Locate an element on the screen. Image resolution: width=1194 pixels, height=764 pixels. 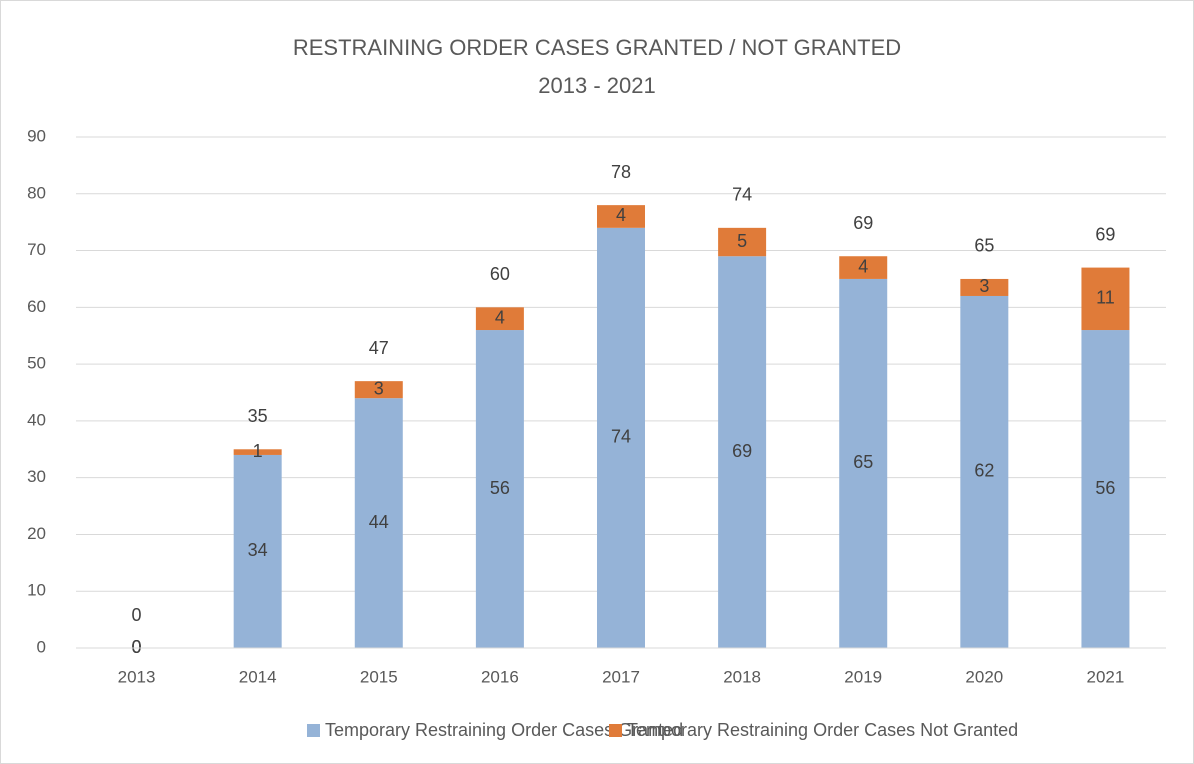
data-label: 69 is located at coordinates (742, 451).